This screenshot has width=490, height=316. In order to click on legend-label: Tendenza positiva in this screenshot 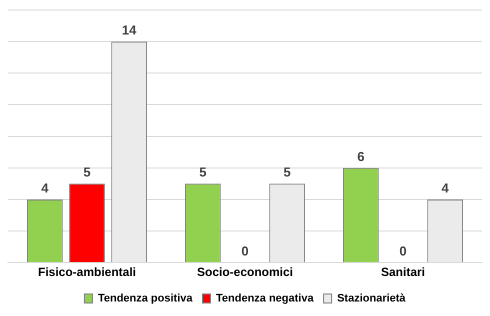, I will do `click(146, 298)`.